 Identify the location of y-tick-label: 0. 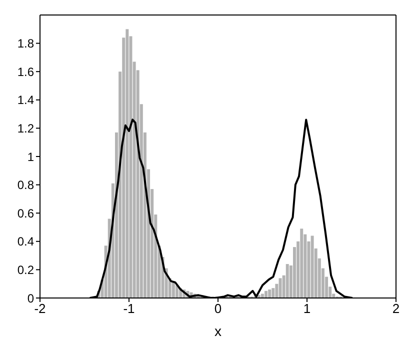
(30, 298).